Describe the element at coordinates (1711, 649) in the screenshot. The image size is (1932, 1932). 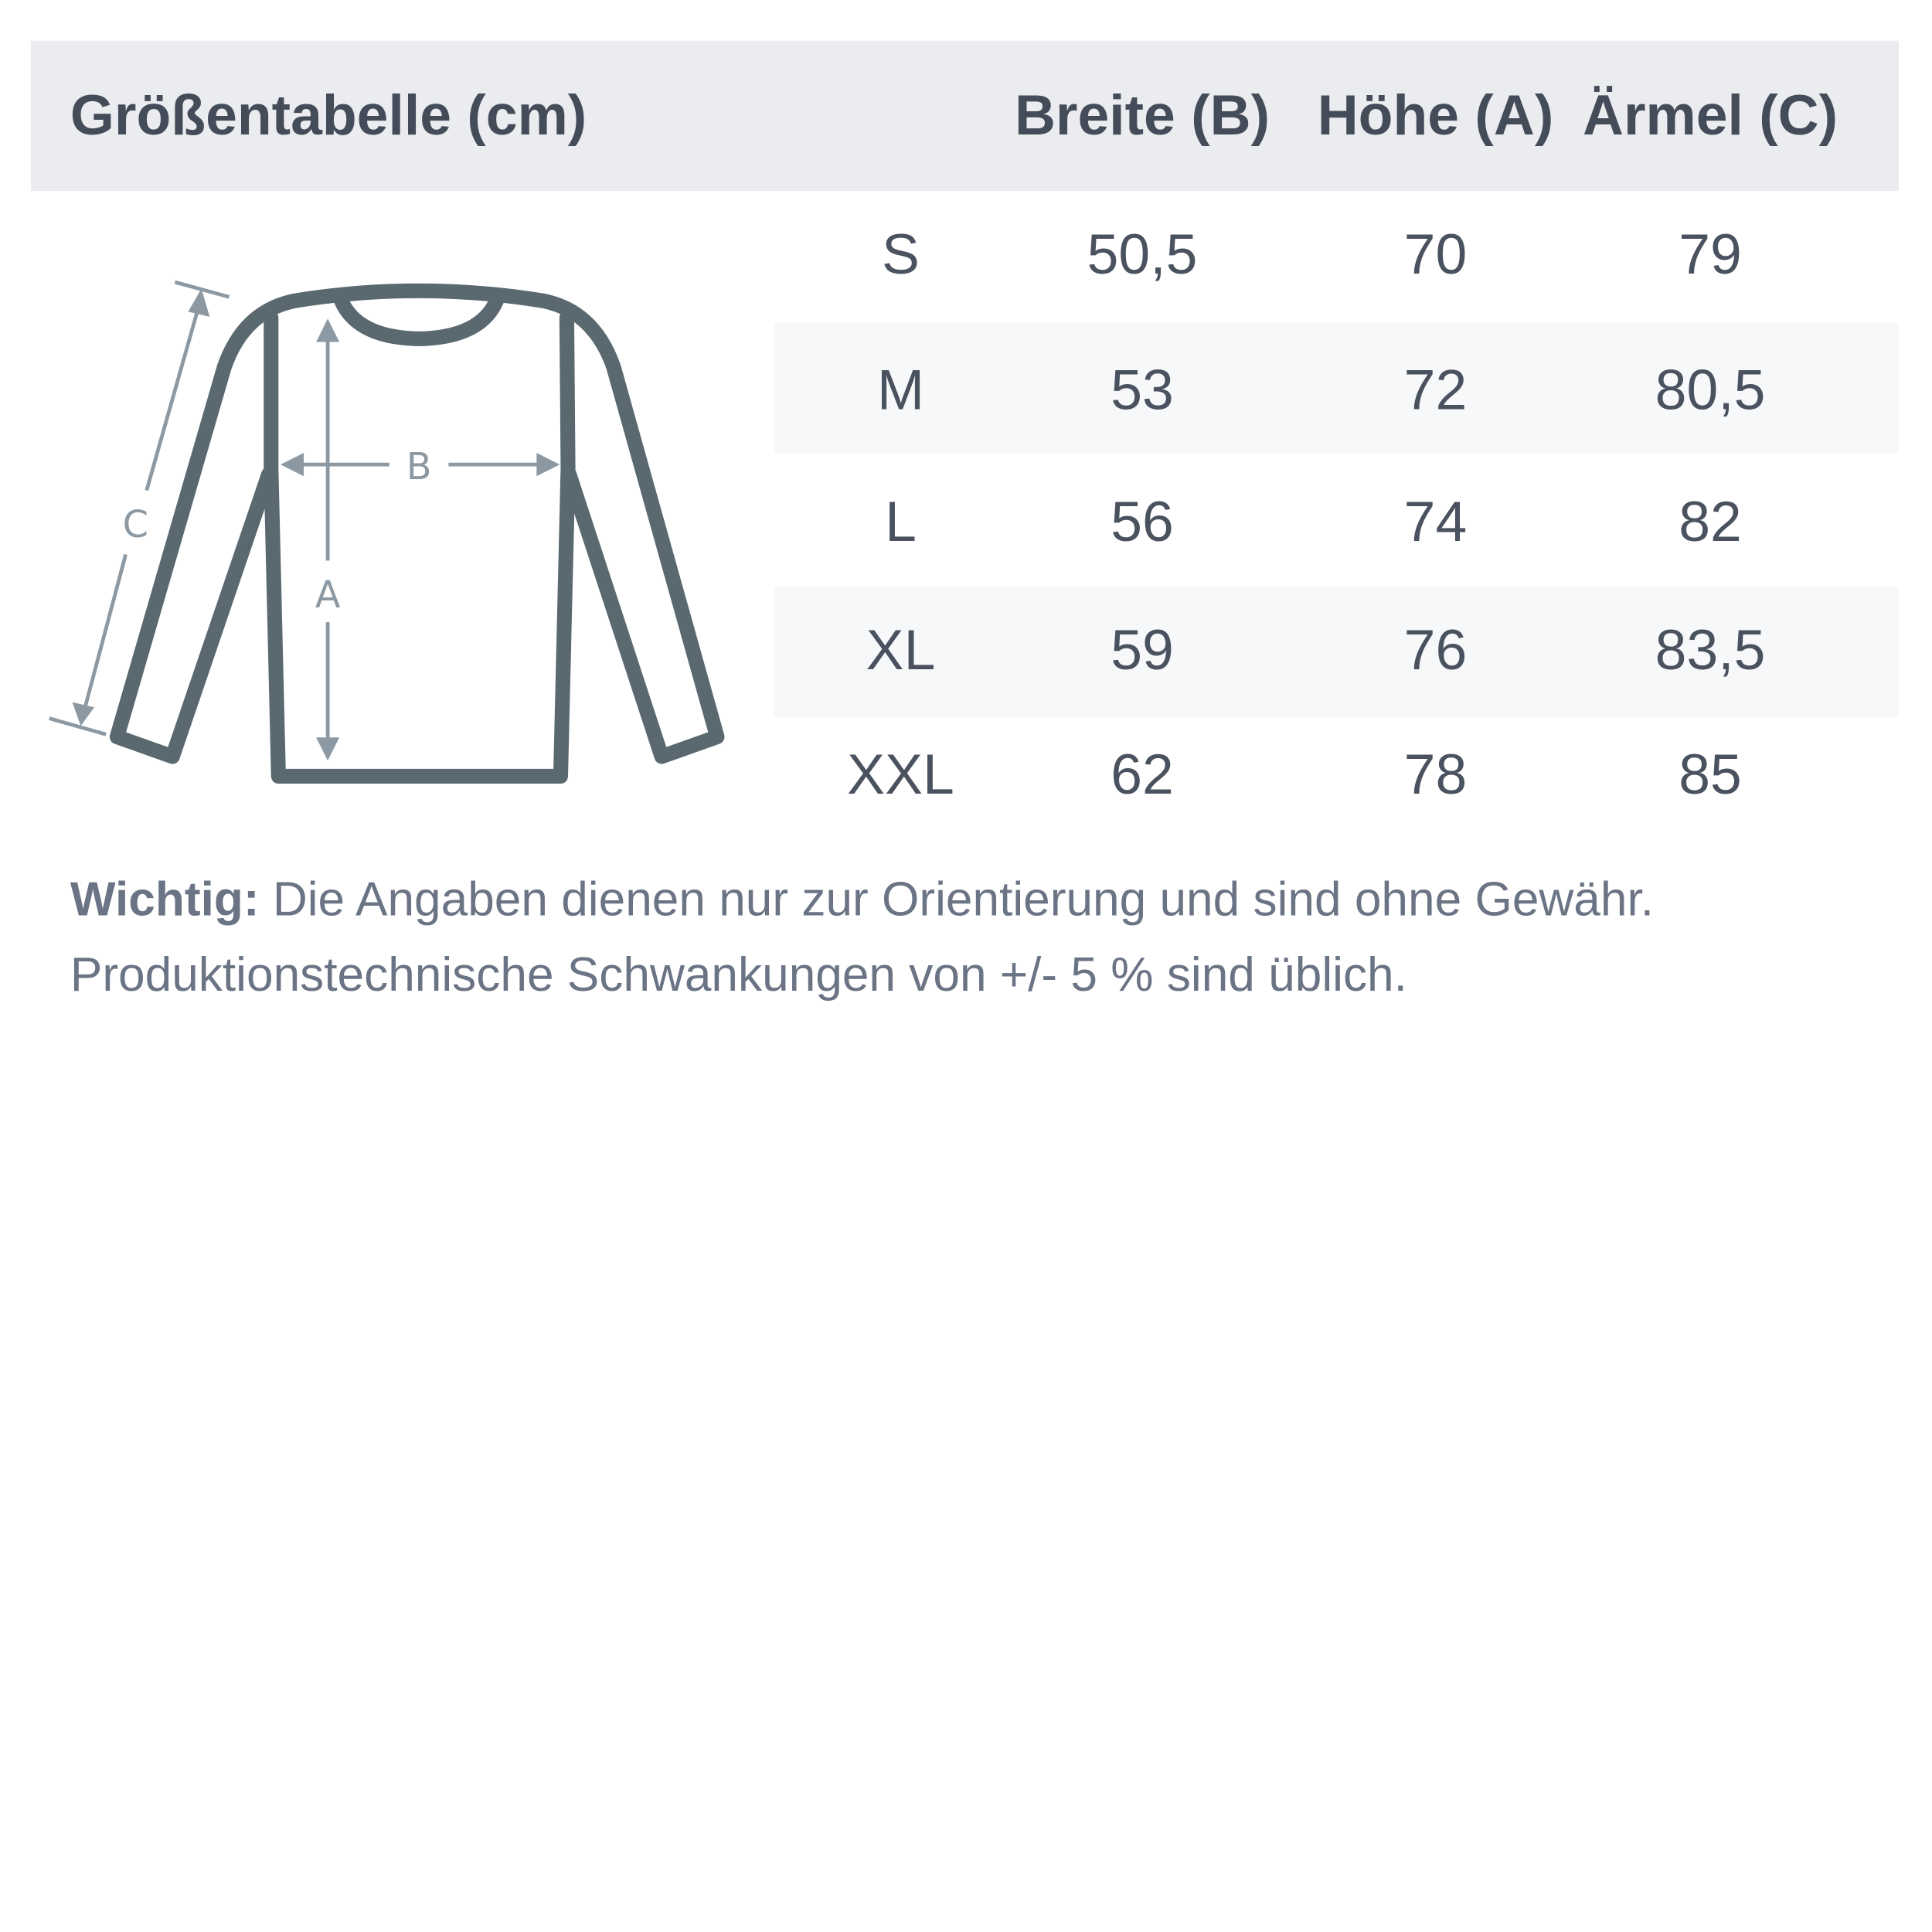
I see `table-cell: 83,5` at that location.